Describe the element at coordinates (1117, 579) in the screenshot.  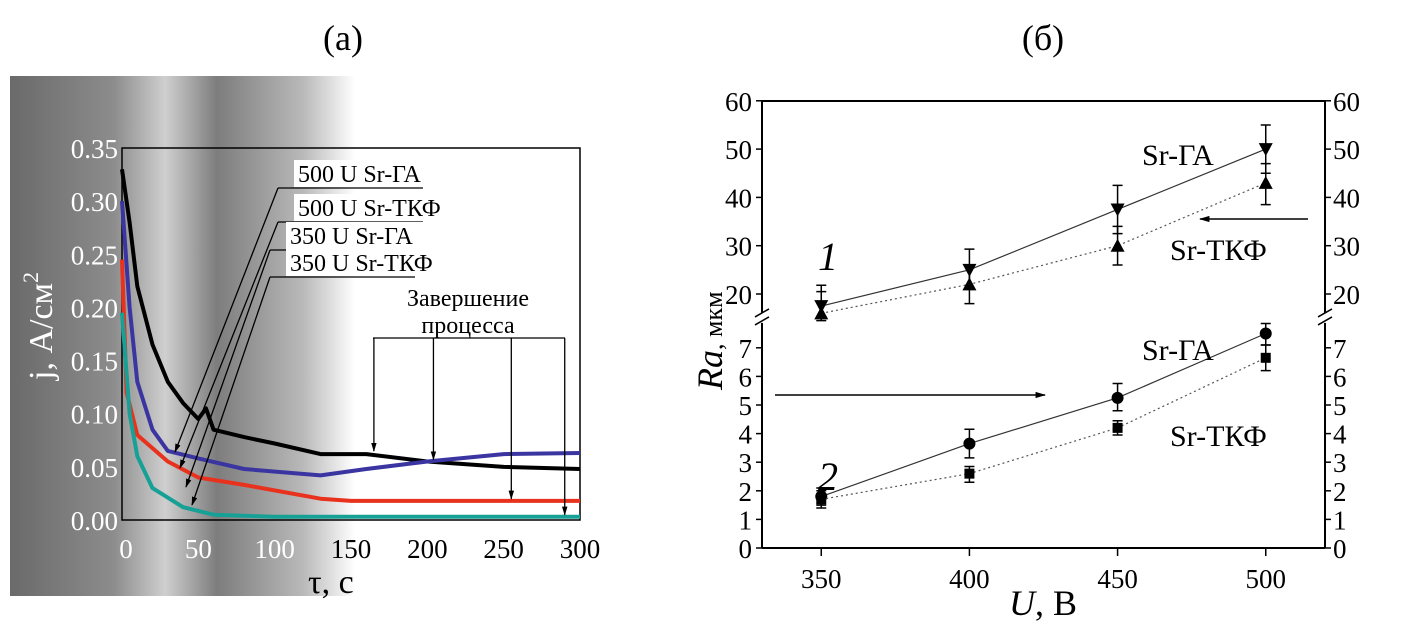
I see `x-tick-label: 450` at that location.